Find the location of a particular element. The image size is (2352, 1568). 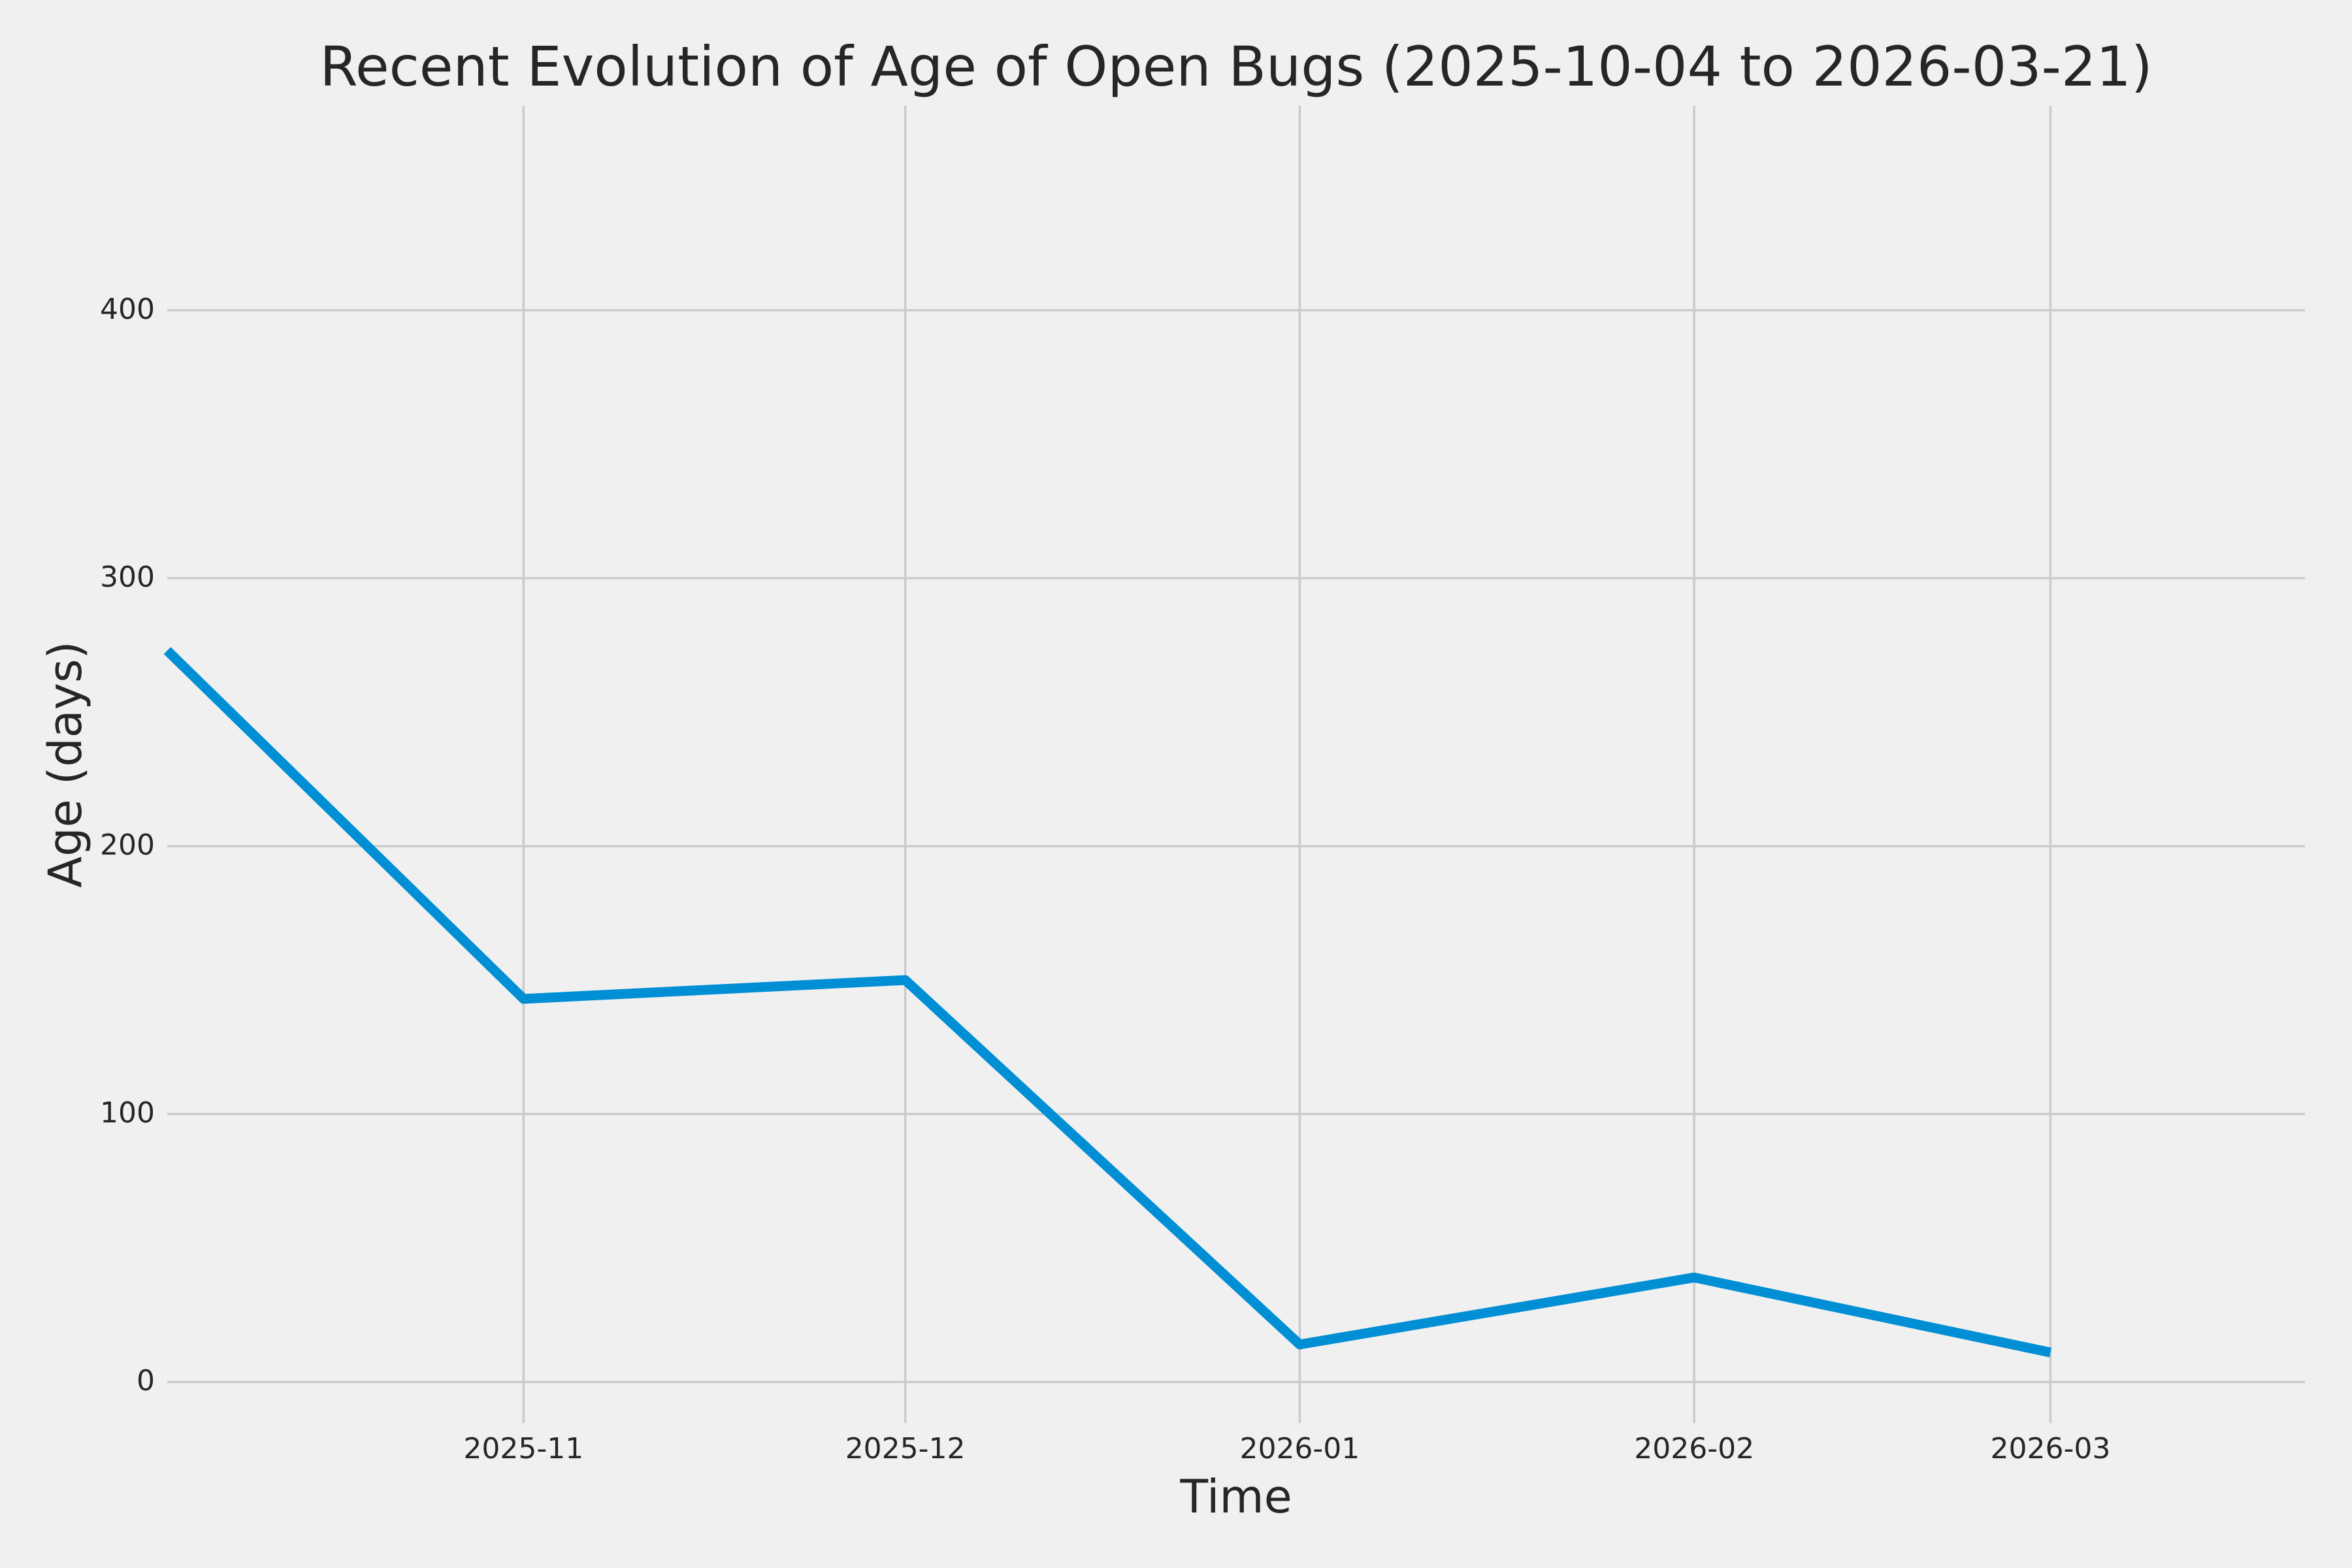

y-tick-label: 100 is located at coordinates (127, 1113).